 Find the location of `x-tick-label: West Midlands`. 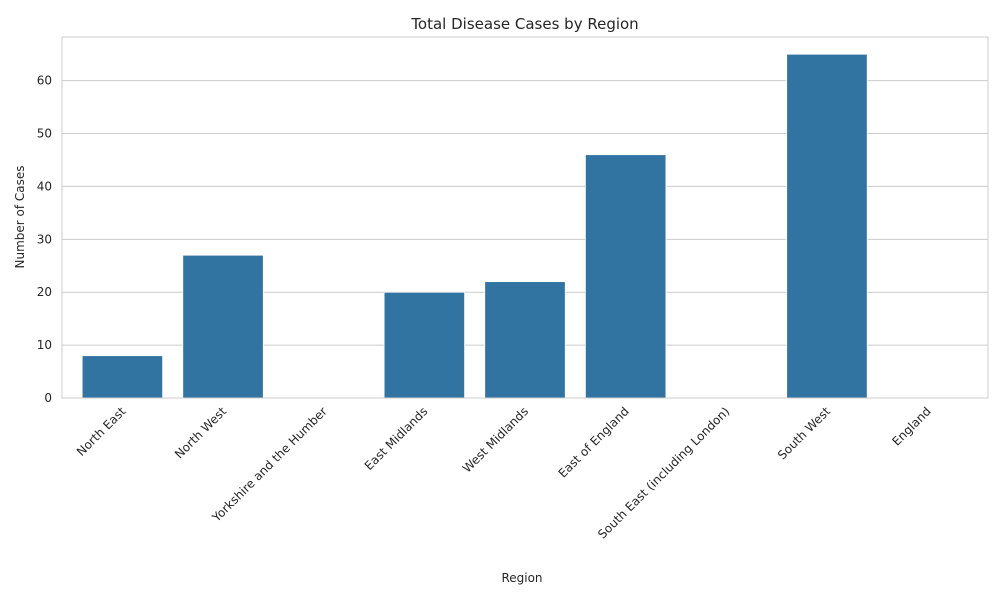

x-tick-label: West Midlands is located at coordinates (495, 439).